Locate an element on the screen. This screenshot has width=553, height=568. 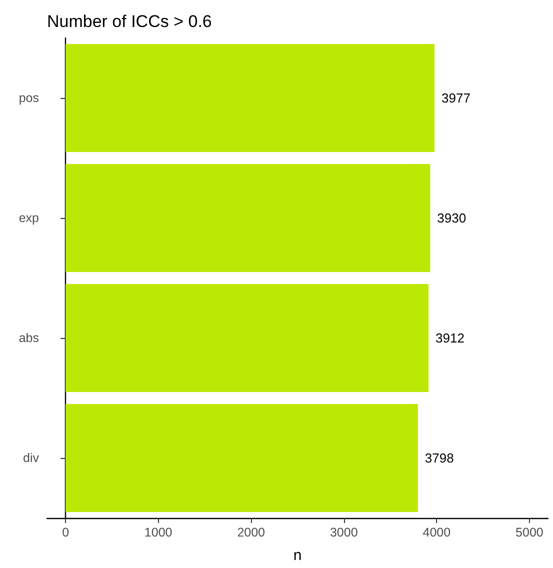
data-label: 3912 is located at coordinates (450, 338).